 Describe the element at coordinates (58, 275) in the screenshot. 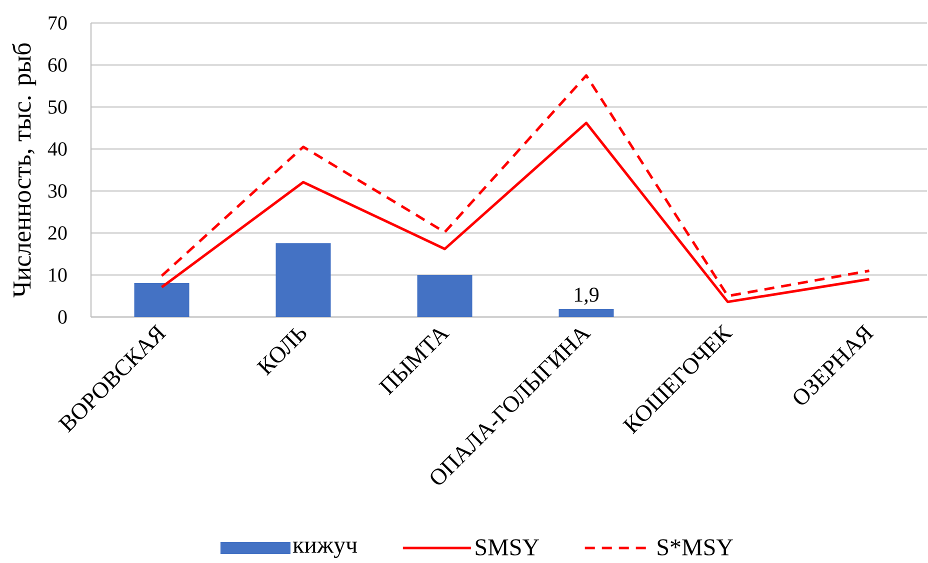

I see `y-tick-label: 10` at that location.